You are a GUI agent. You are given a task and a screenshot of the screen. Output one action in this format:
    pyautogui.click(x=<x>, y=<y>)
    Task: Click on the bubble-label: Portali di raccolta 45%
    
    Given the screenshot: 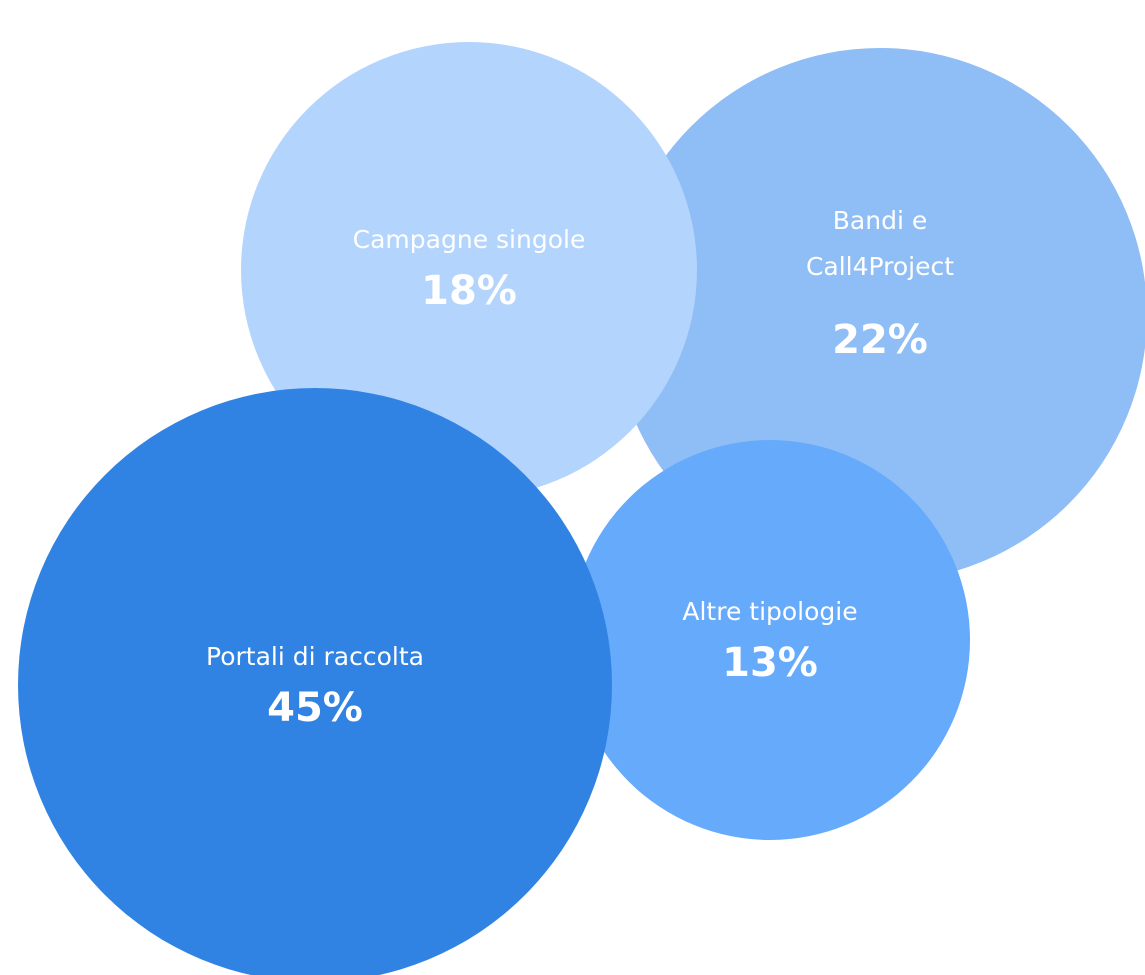 What is the action you would take?
    pyautogui.click(x=315, y=685)
    